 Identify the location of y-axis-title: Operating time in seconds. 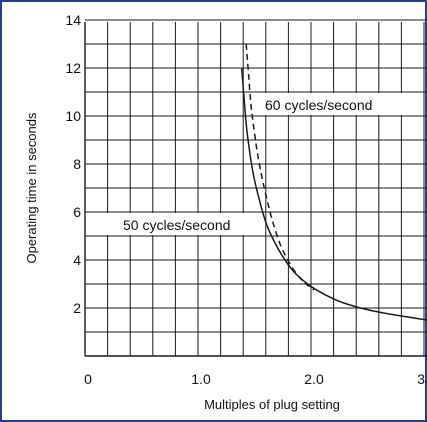
(31, 188).